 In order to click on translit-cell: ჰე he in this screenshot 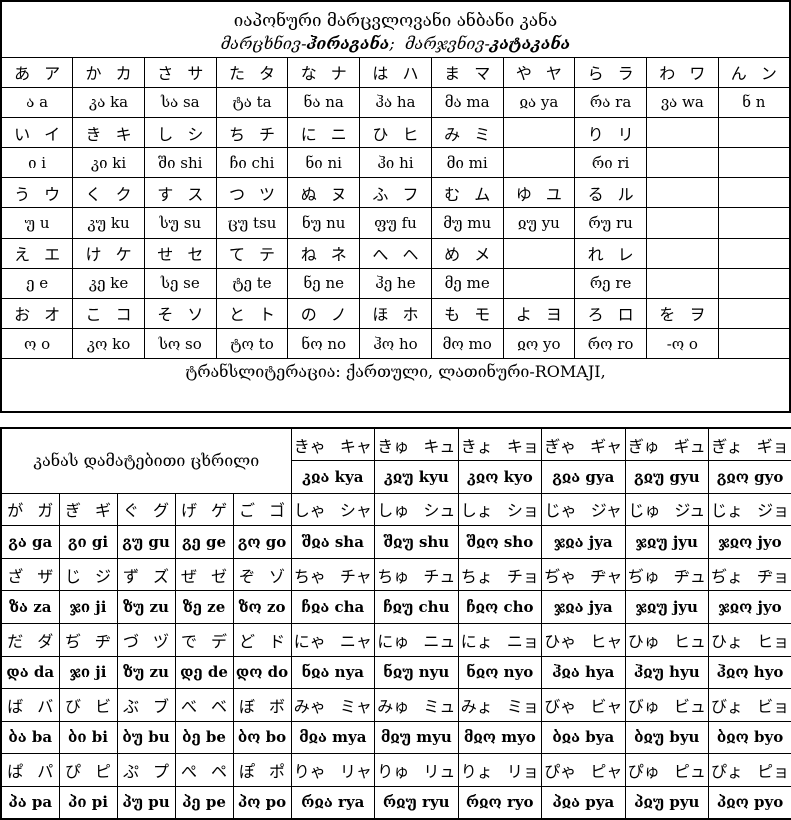, I will do `click(395, 283)`.